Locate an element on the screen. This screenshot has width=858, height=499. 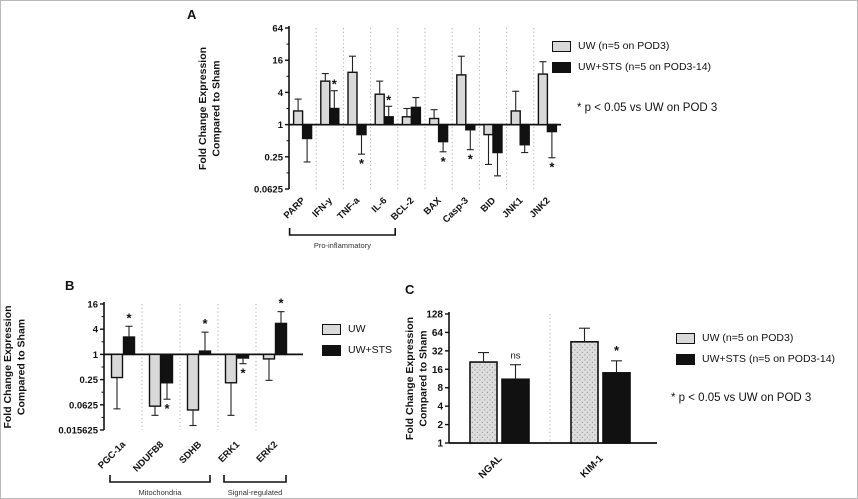
panel-b-label: B is located at coordinates (70, 285).